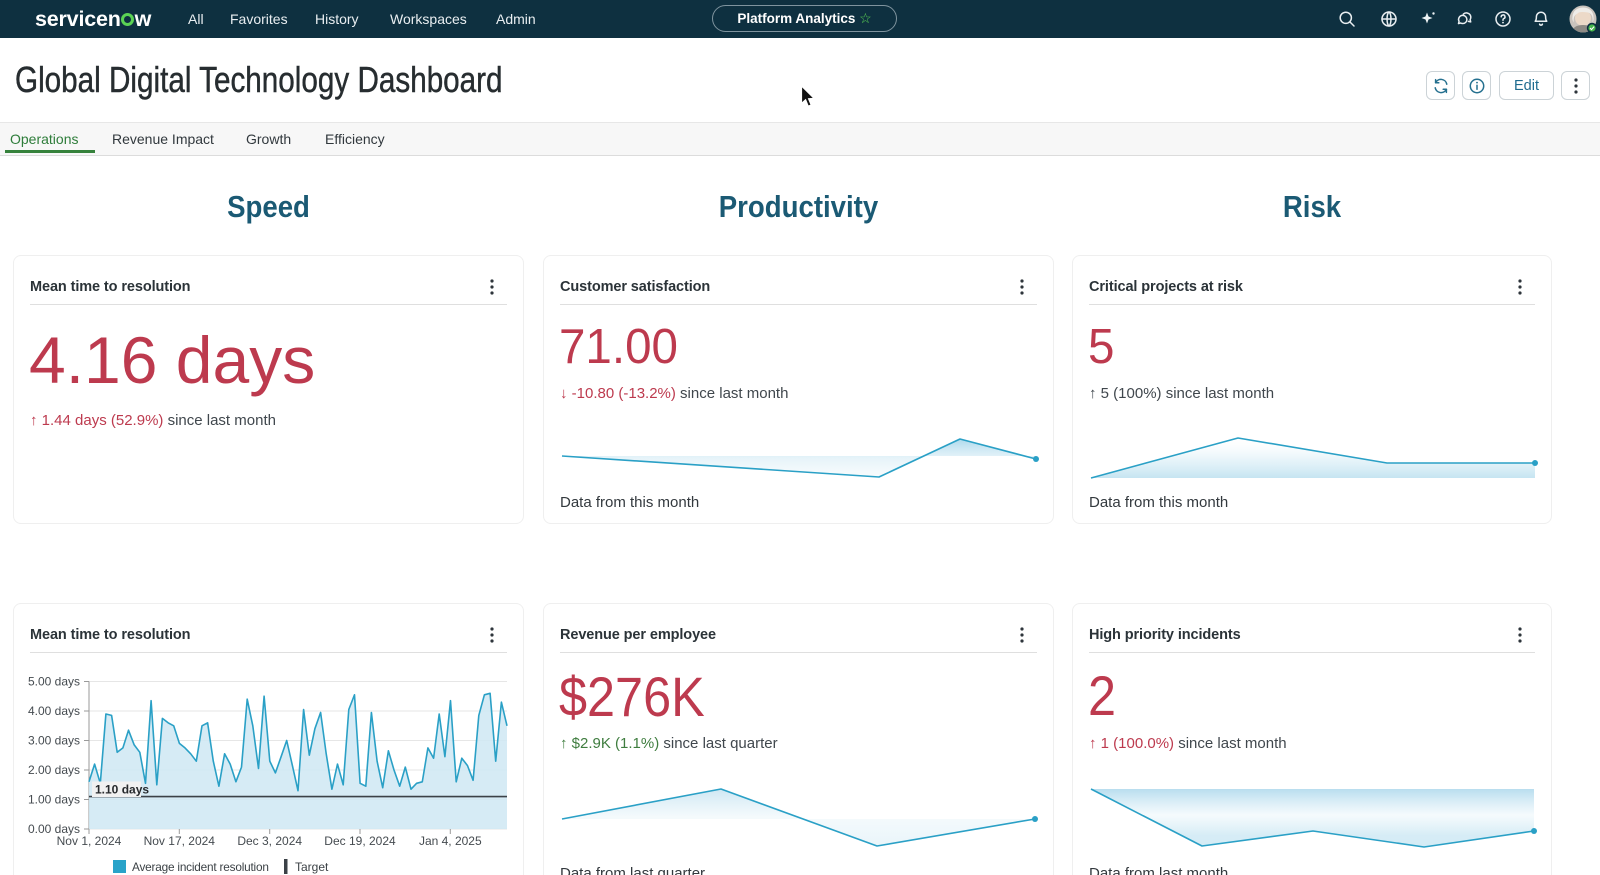 This screenshot has width=1600, height=875. What do you see at coordinates (200, 867) in the screenshot?
I see `svg-text: Average incident resolution` at bounding box center [200, 867].